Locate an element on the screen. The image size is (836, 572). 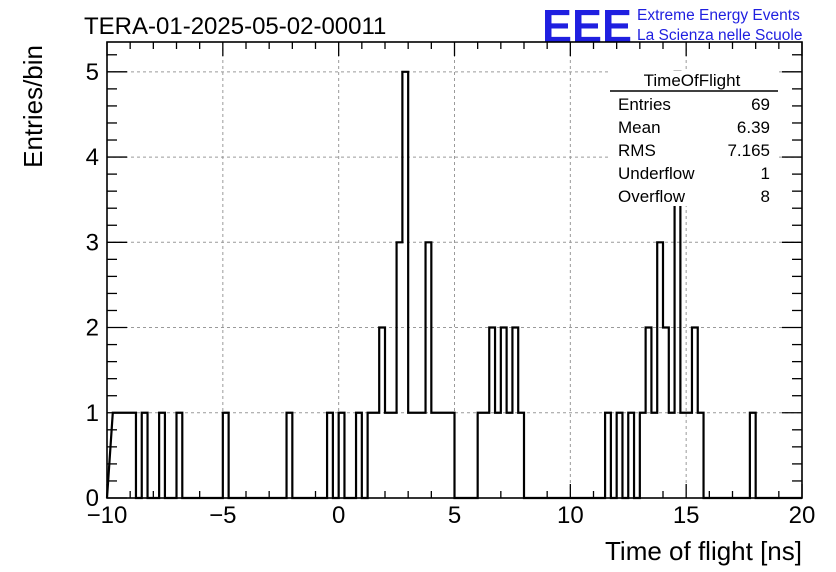
brand-line-1: Extreme Energy Events is located at coordinates (718, 15).